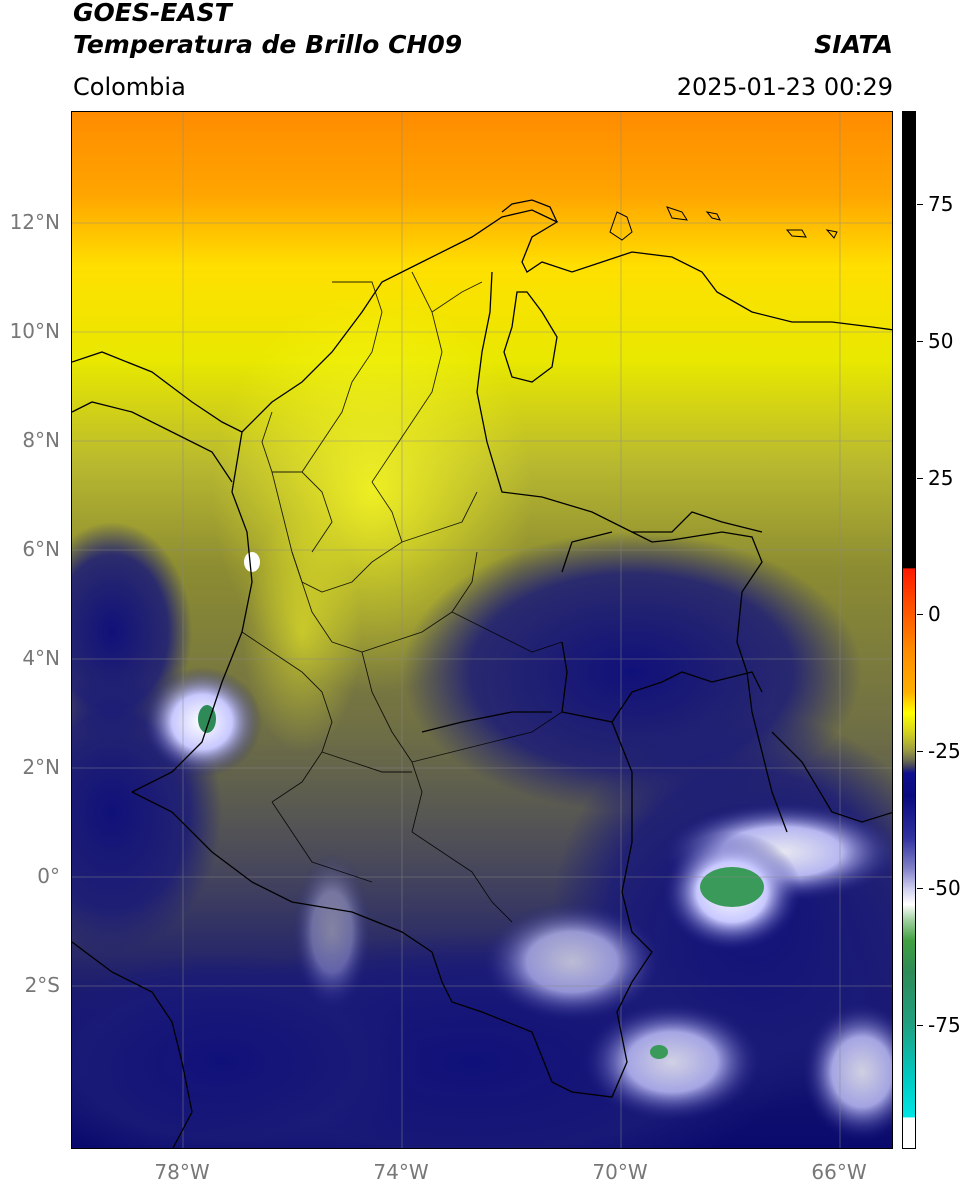  Describe the element at coordinates (182, 1172) in the screenshot. I see `lon-label: 78°W` at that location.